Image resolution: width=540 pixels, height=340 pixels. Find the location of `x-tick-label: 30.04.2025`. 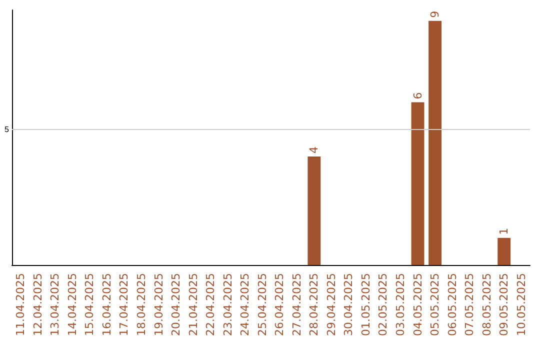

x-tick-label: 30.04.2025 is located at coordinates (349, 304).